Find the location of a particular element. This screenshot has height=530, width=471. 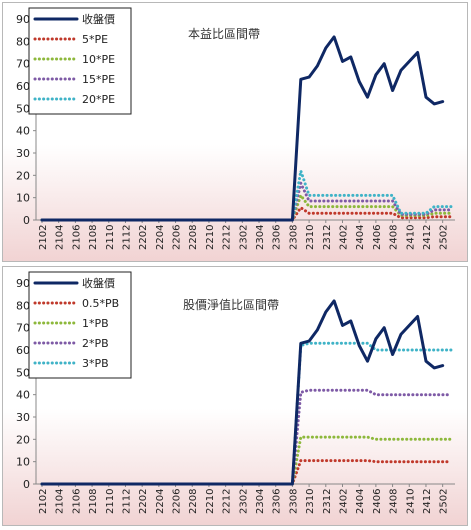

legend-label: 15*PE is located at coordinates (98, 79).